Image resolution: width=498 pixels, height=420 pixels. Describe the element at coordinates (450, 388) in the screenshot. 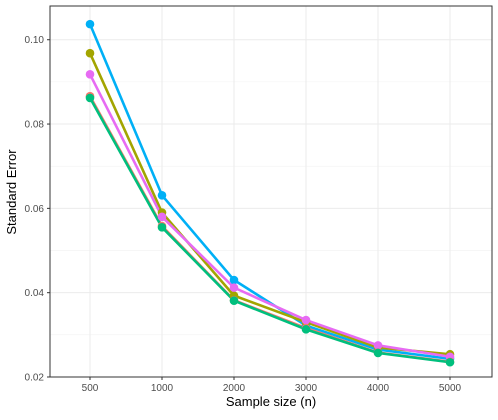

I see `x-tick-label: 5000` at that location.